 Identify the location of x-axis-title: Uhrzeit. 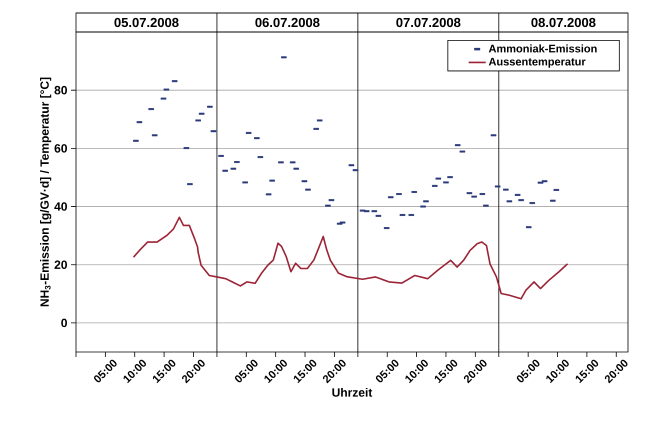
(352, 392).